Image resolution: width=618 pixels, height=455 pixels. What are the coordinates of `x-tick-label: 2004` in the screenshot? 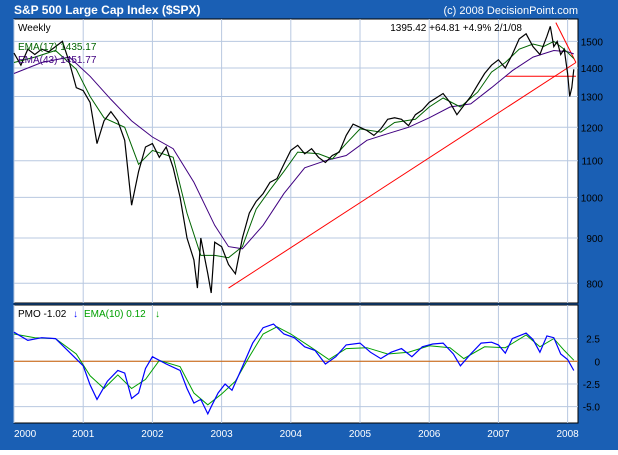 It's located at (291, 434).